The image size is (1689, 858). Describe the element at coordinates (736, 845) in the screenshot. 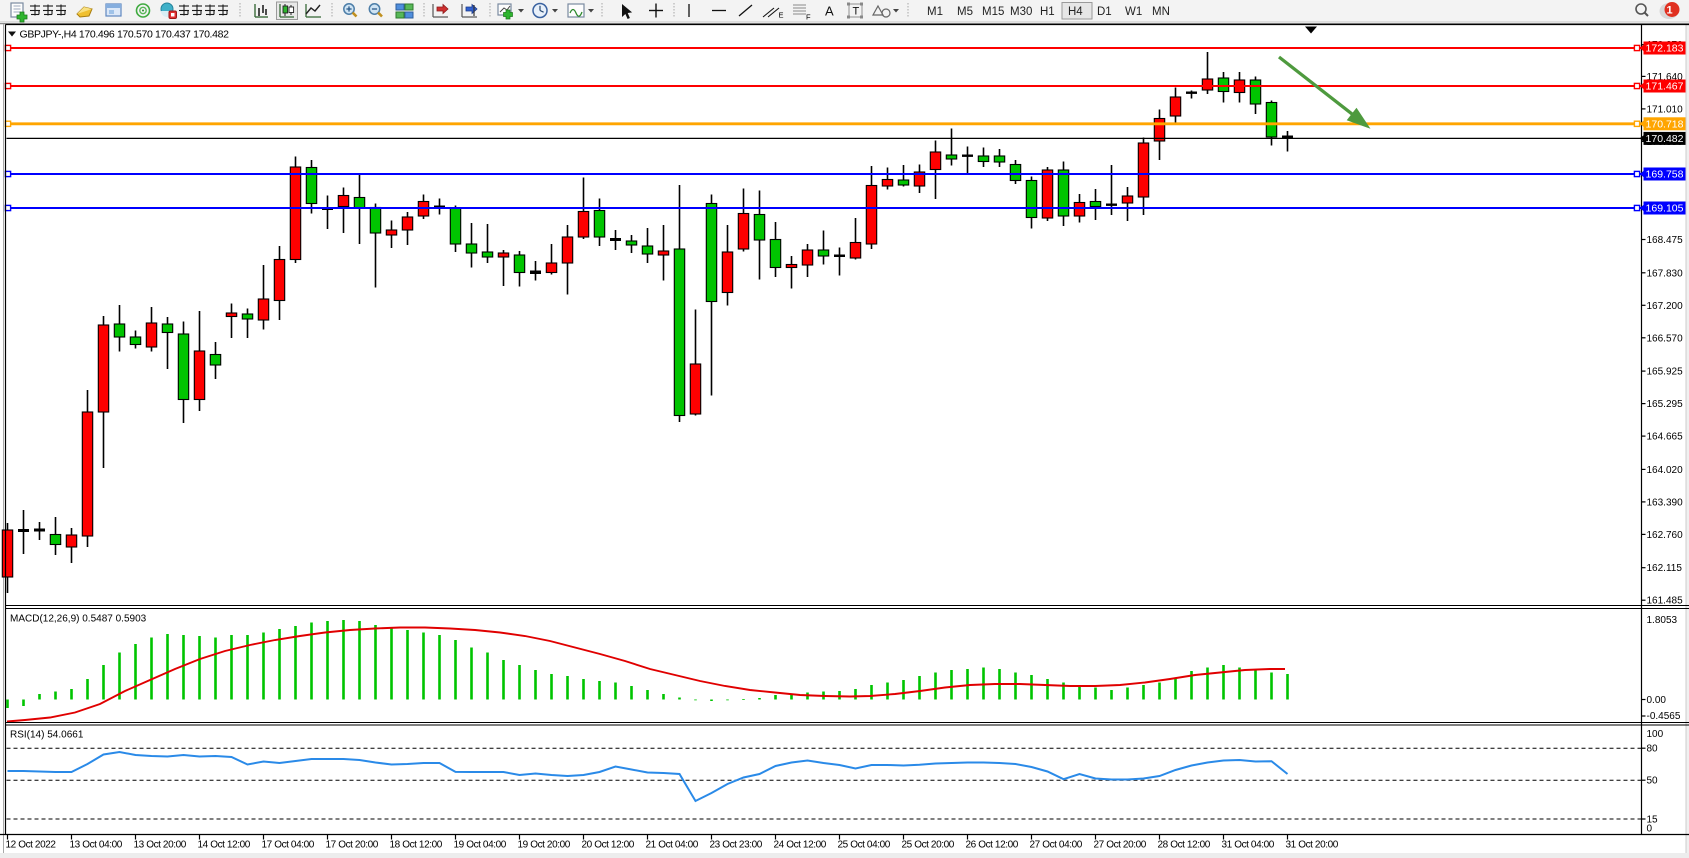

I see `svg-text: 23 Oct 23:00` at that location.